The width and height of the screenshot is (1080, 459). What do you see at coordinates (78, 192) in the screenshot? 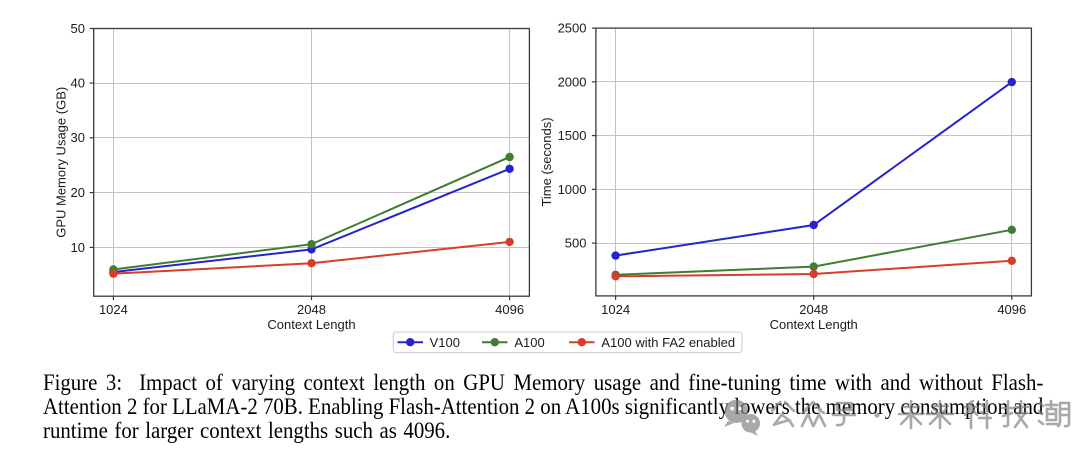
I see `svg-text: 20` at bounding box center [78, 192].